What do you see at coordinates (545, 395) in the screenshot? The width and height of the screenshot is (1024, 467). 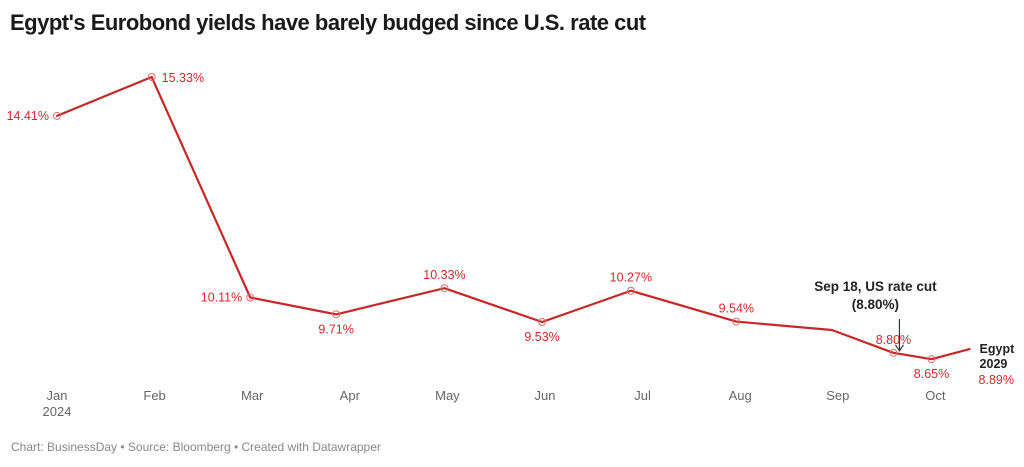 I see `x-tick-label: Jun` at bounding box center [545, 395].